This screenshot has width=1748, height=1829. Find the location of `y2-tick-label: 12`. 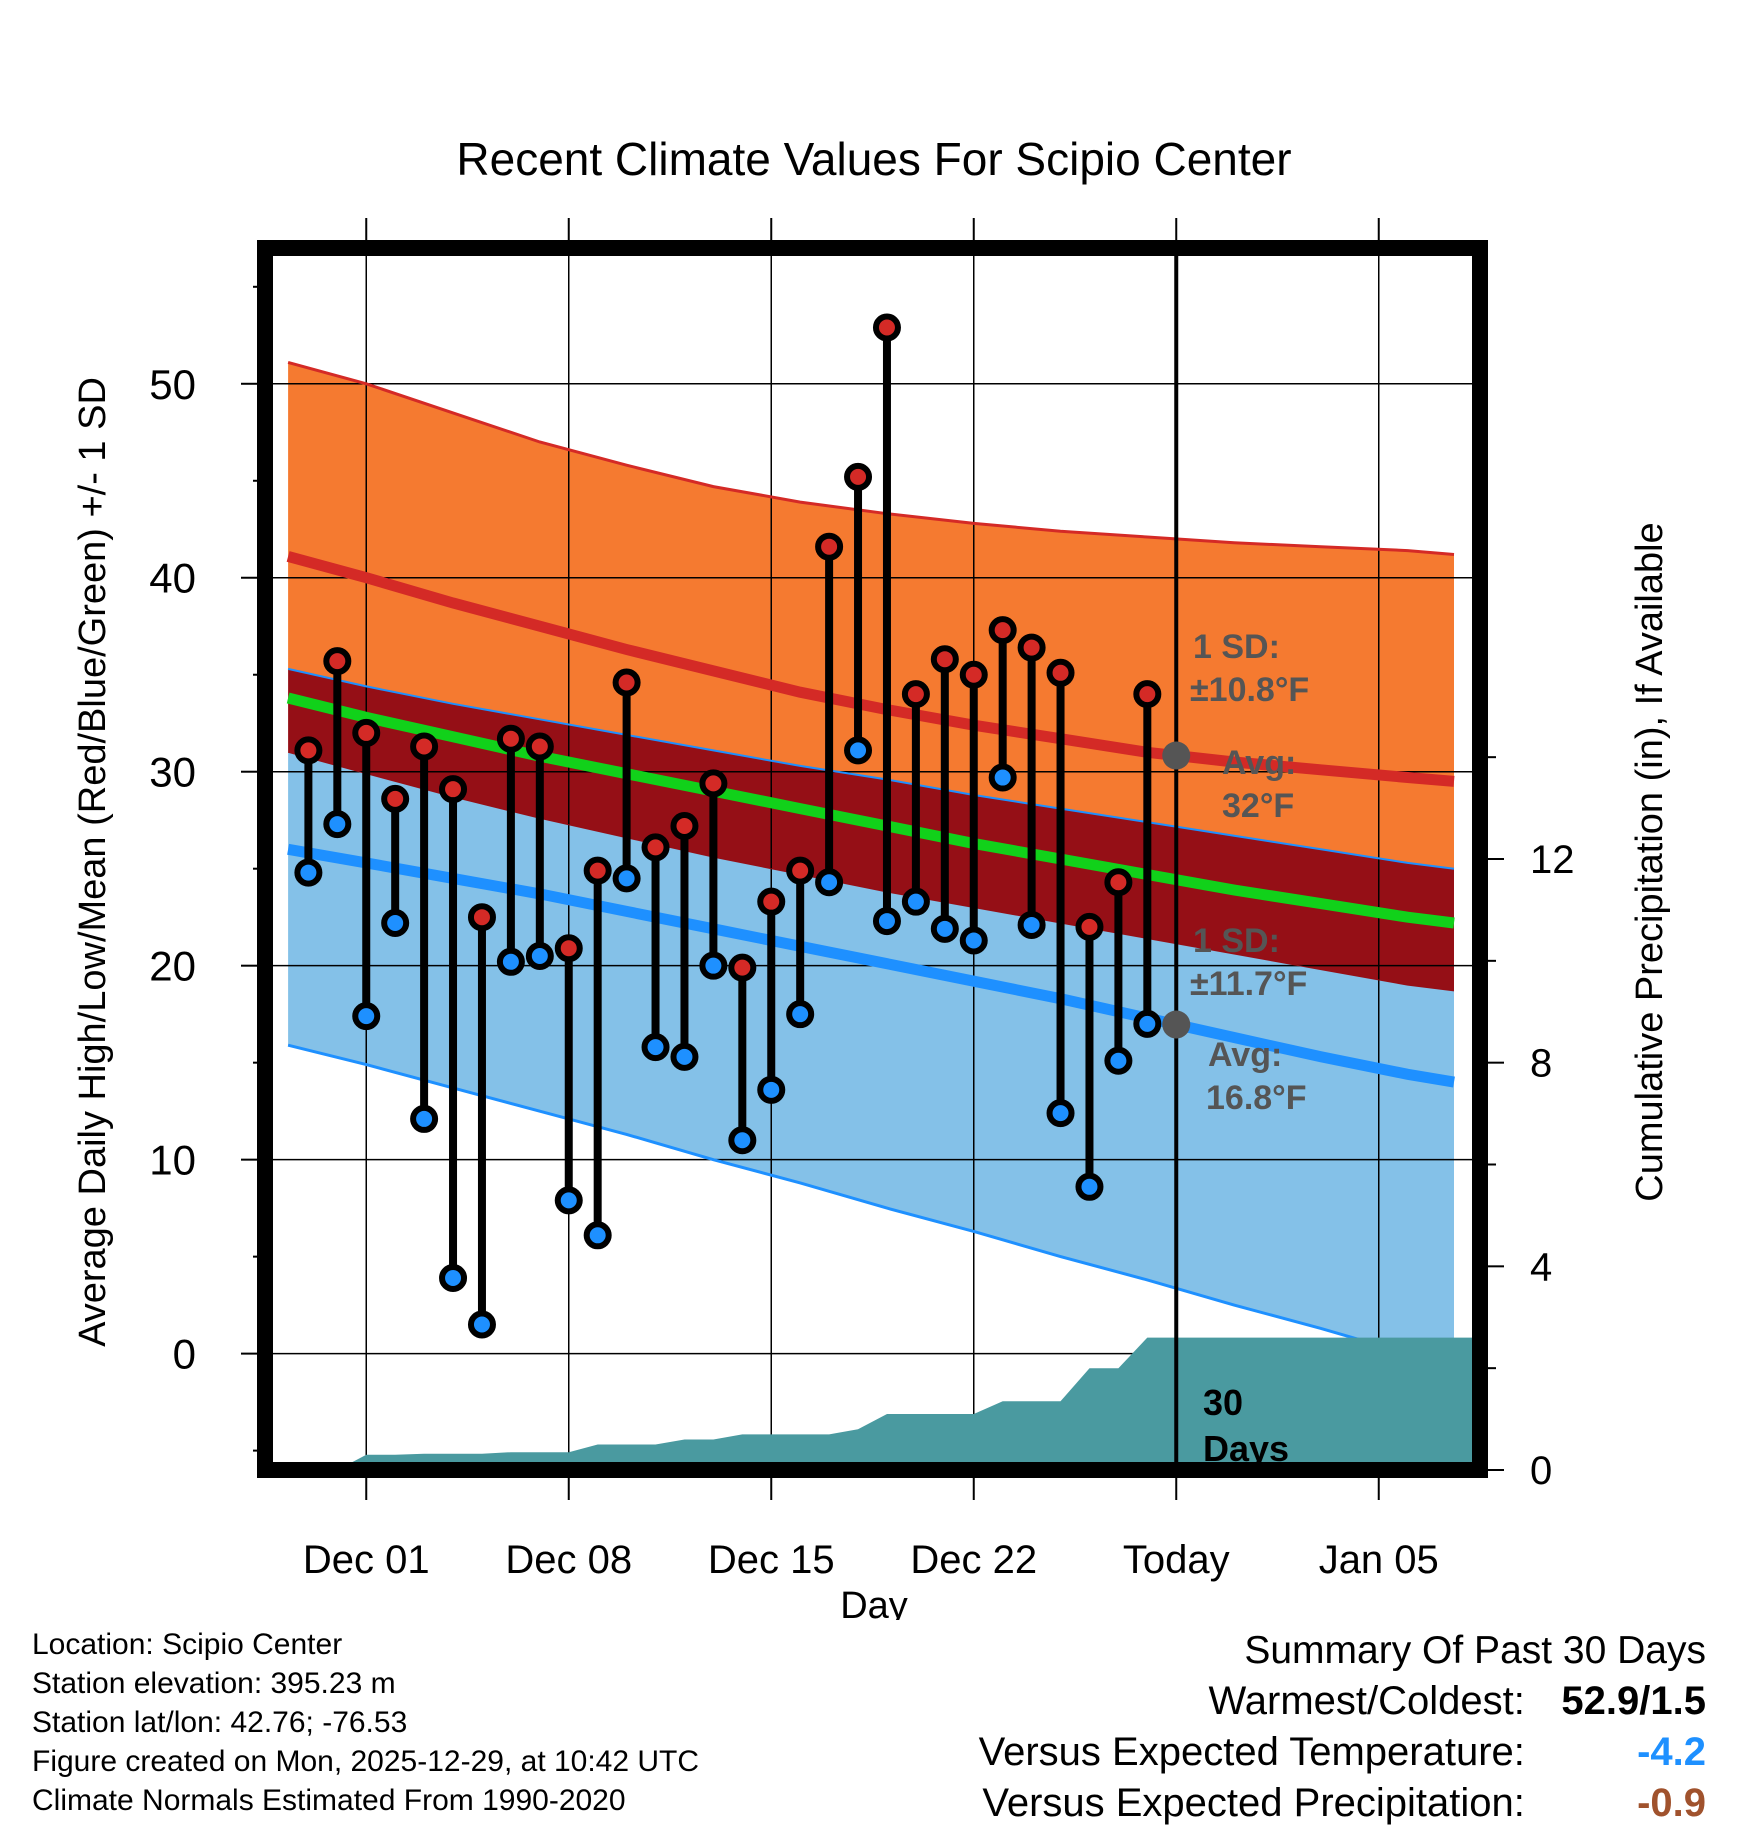

y2-tick-label: 12 is located at coordinates (1552, 860).